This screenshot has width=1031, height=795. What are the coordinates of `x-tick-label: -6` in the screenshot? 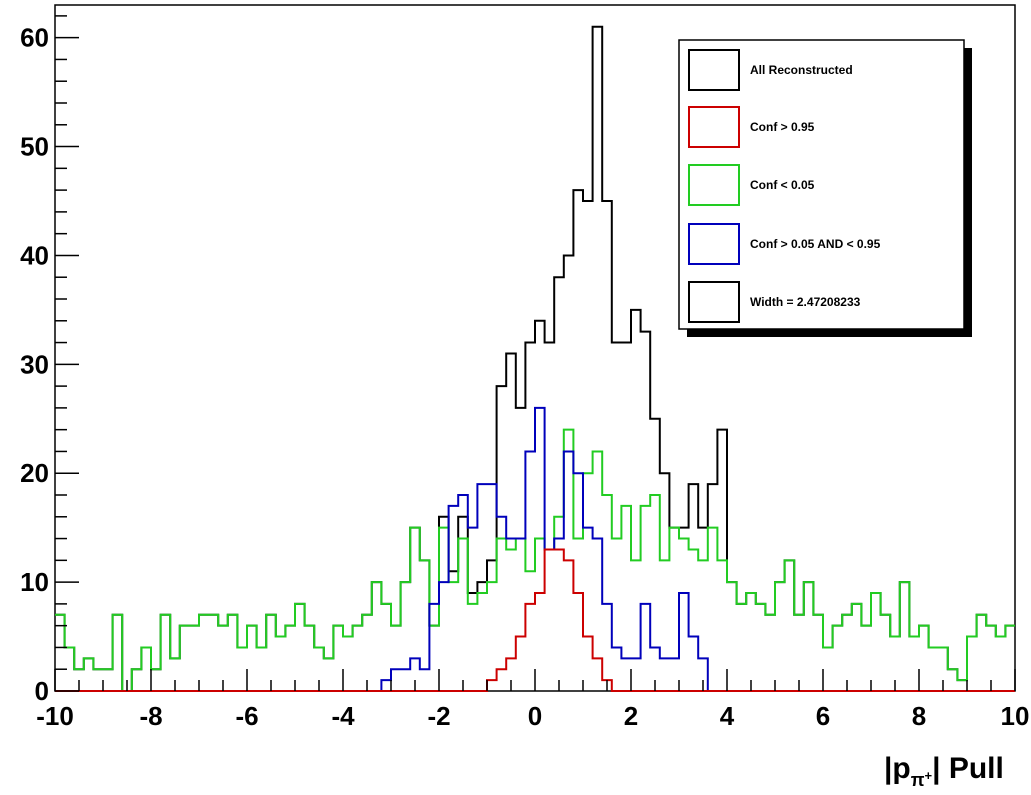 It's located at (246, 716).